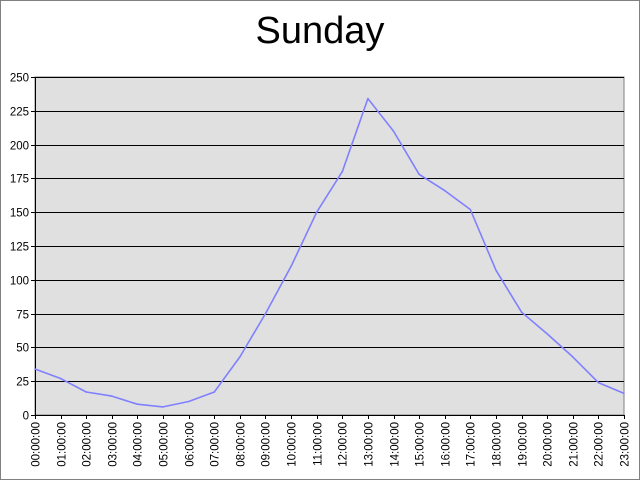 This screenshot has width=640, height=480. What do you see at coordinates (19, 113) in the screenshot?
I see `y-tick-label: 225` at bounding box center [19, 113].